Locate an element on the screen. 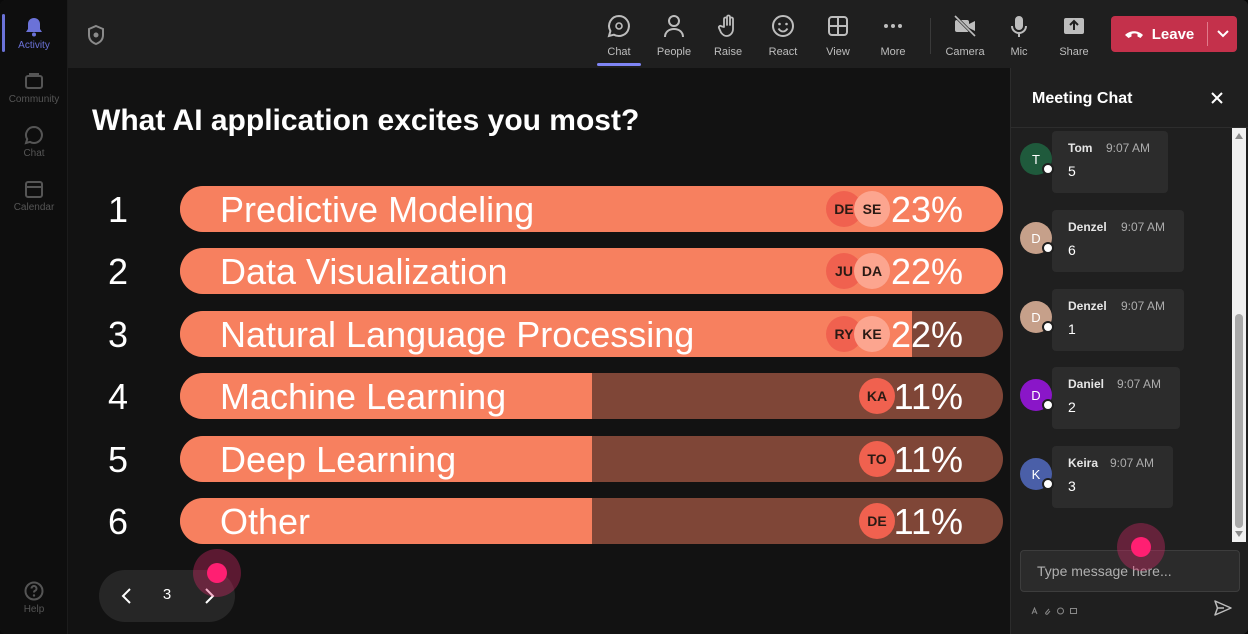  voter-avatars: JU DA is located at coordinates (858, 271).